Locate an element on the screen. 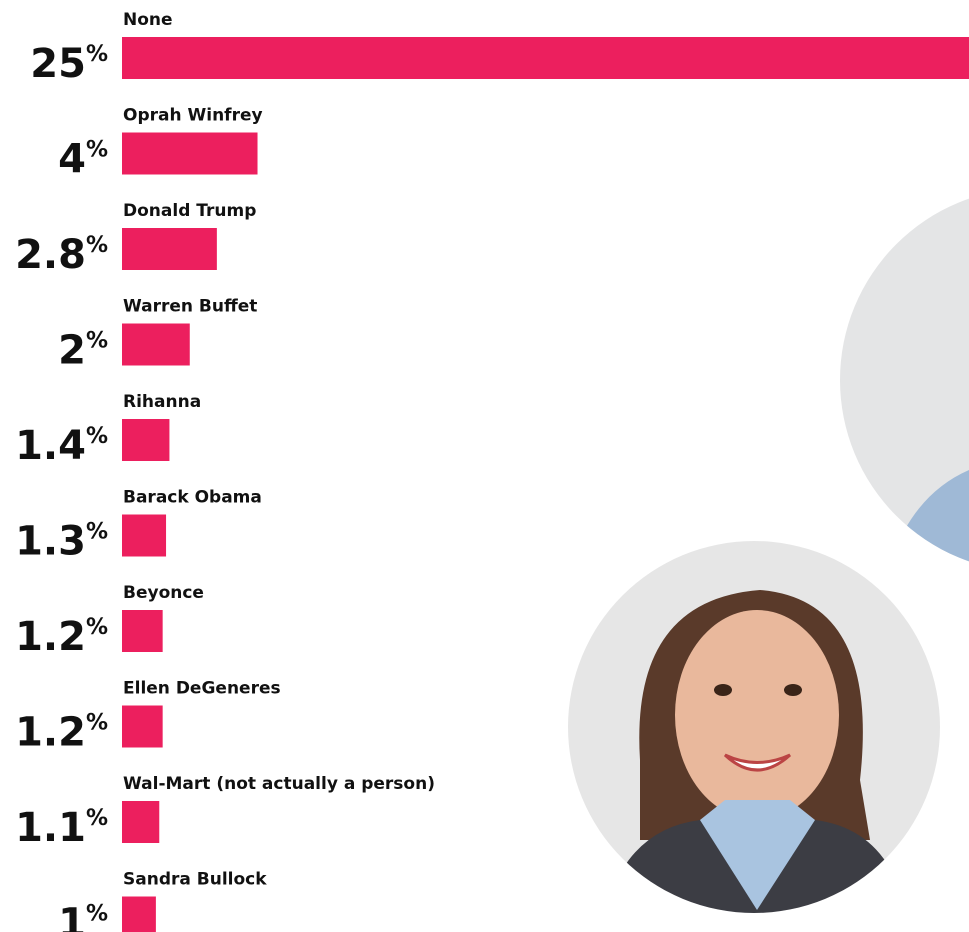 The width and height of the screenshot is (969, 932). value-label: 2.8% is located at coordinates (61, 255).